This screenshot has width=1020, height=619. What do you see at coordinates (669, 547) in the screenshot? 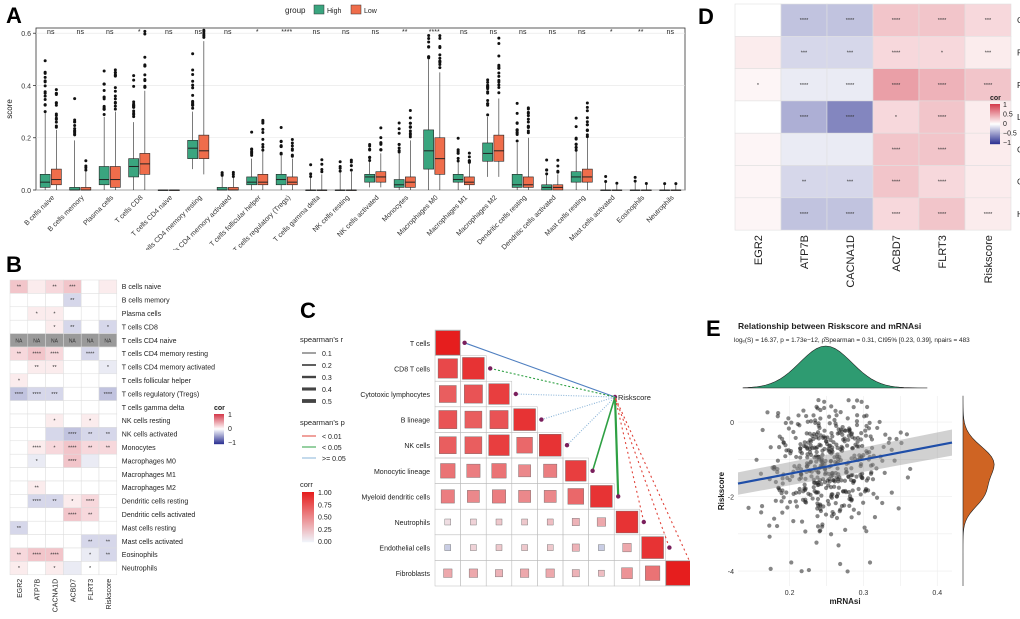
I see `cell-node` at bounding box center [669, 547].